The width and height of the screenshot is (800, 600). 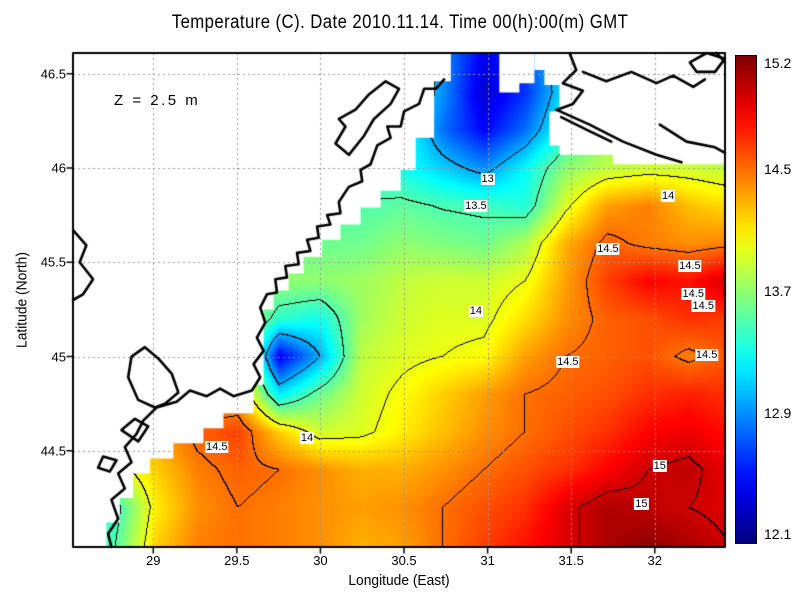 What do you see at coordinates (237, 560) in the screenshot?
I see `x-tick-label: 29.5` at bounding box center [237, 560].